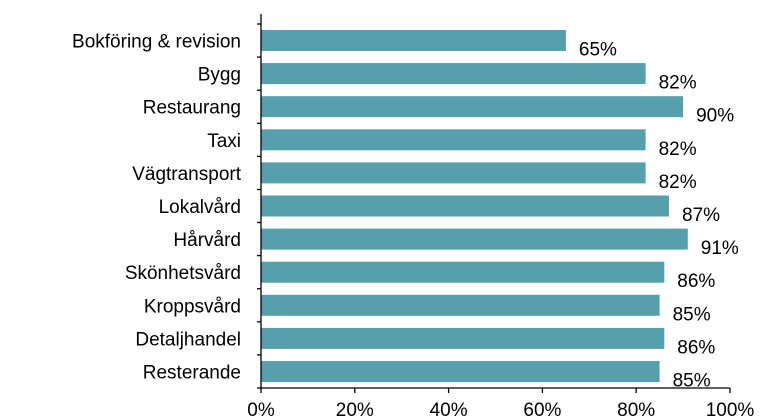 The width and height of the screenshot is (762, 420). What do you see at coordinates (207, 240) in the screenshot?
I see `category-label: Hårvård` at bounding box center [207, 240].